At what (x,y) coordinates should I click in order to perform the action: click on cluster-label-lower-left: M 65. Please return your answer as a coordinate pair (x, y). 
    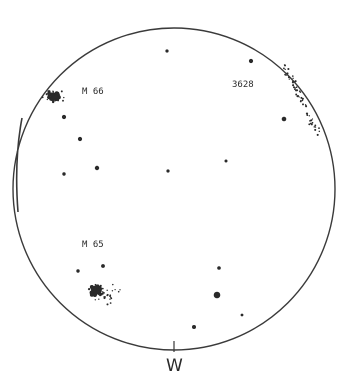
    Looking at the image, I should click on (93, 245).